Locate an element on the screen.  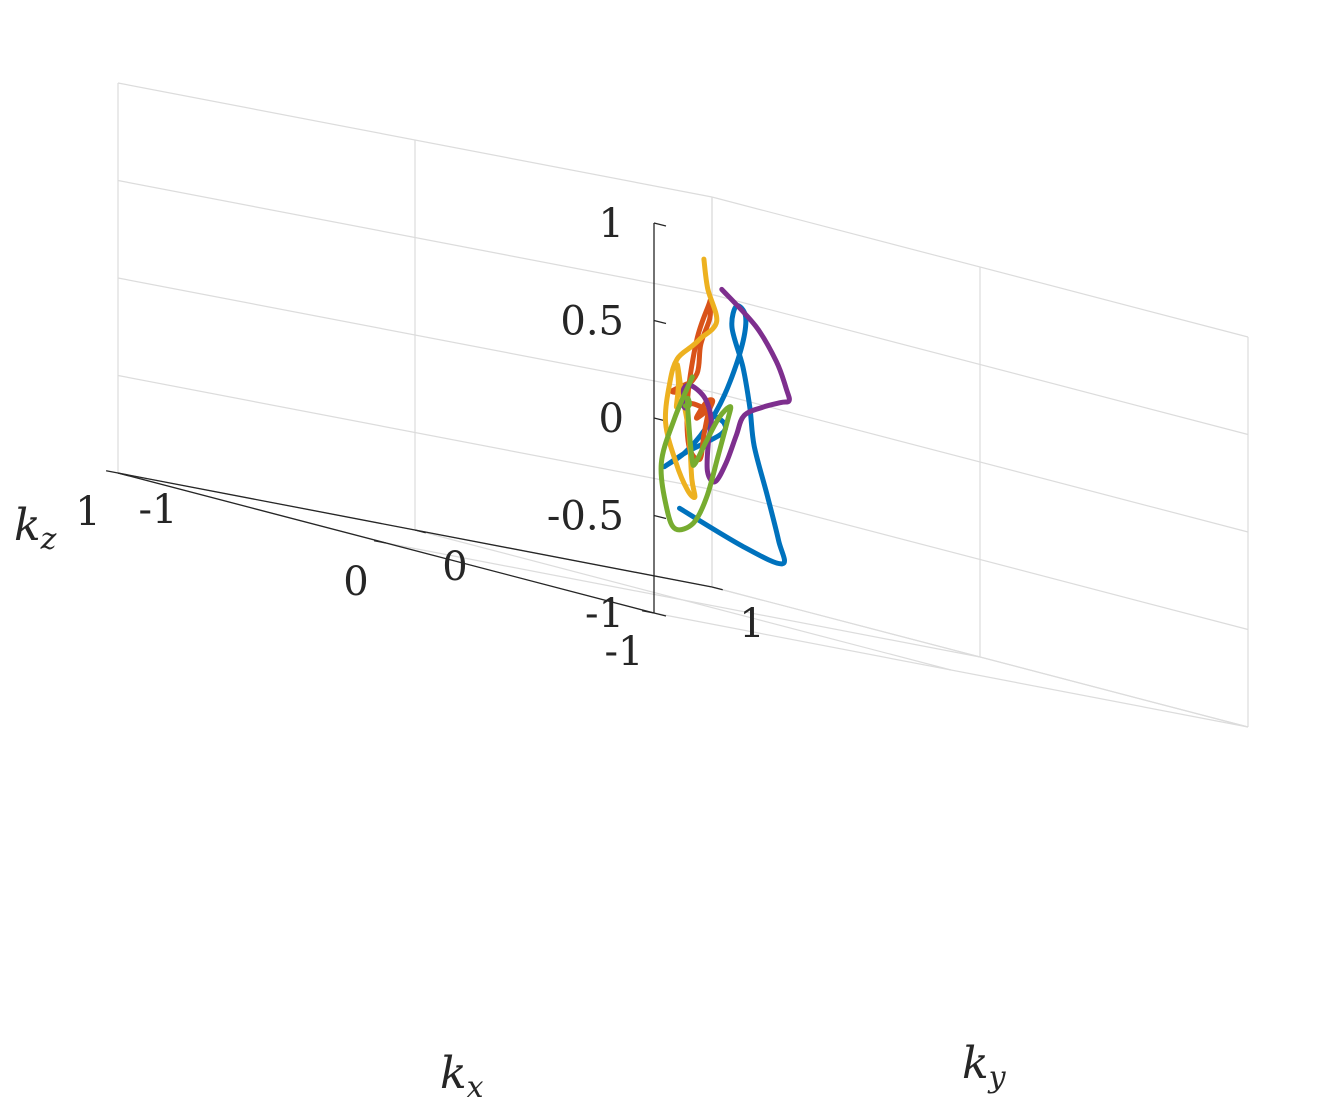
z-tick-label: 1 is located at coordinates (611, 224).